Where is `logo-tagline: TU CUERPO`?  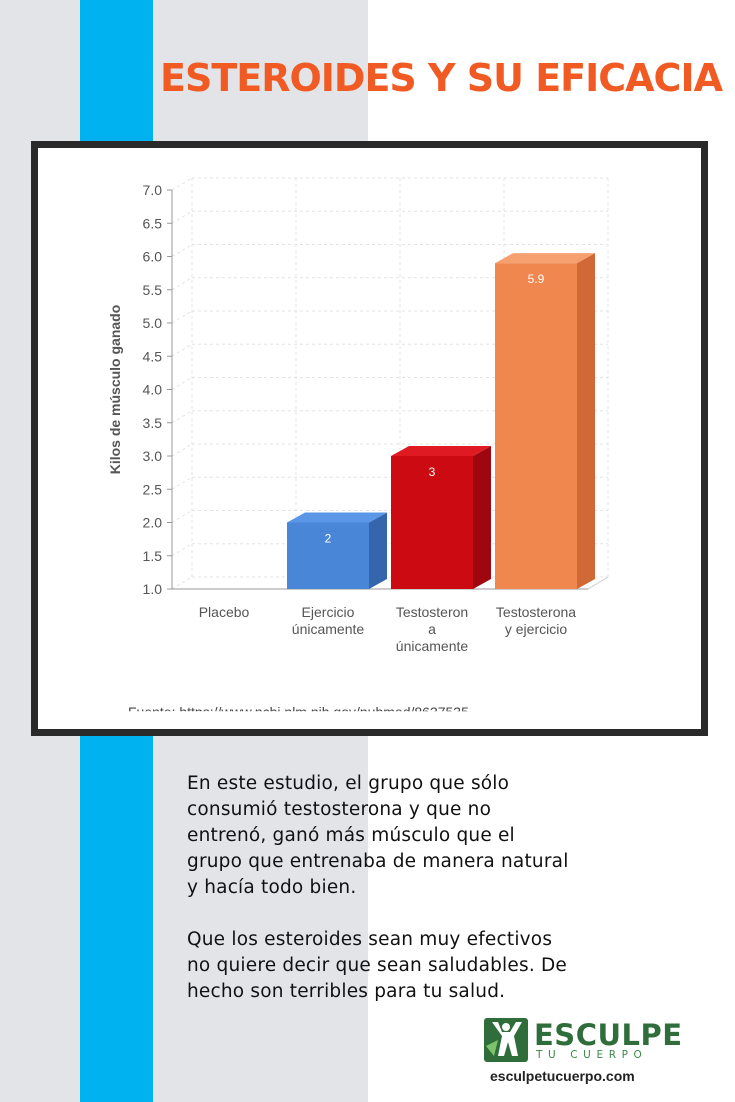 logo-tagline: TU CUERPO is located at coordinates (592, 1055).